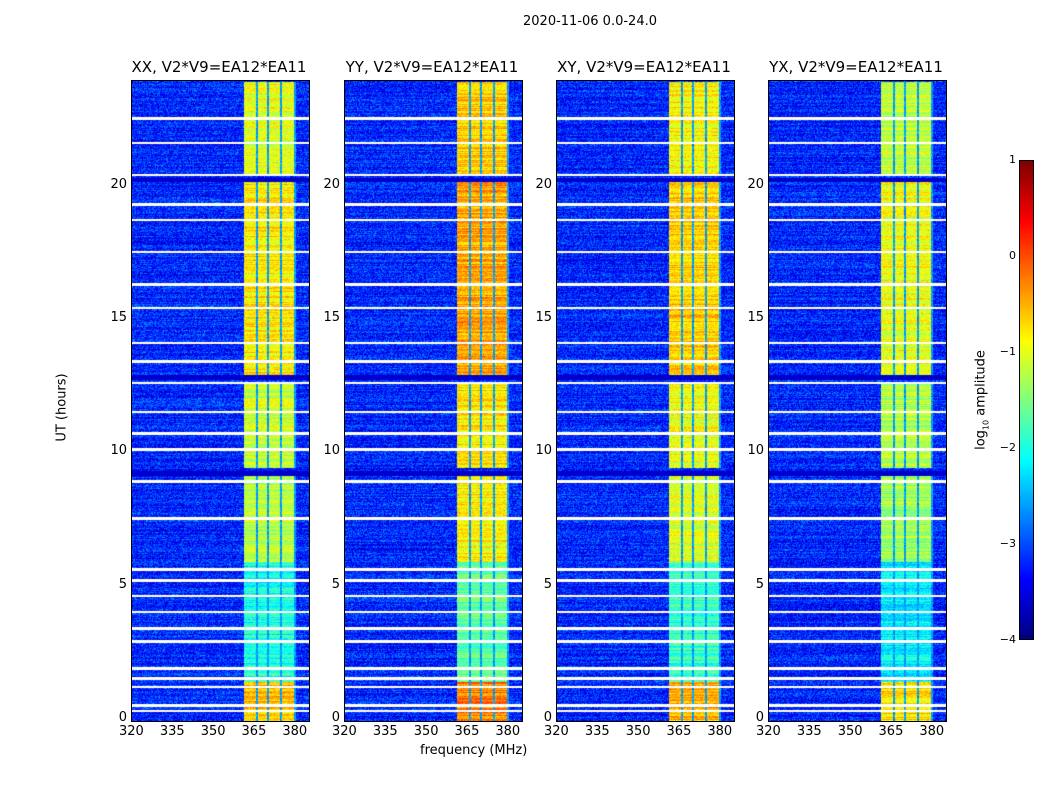 The width and height of the screenshot is (1050, 800). What do you see at coordinates (1012, 255) in the screenshot?
I see `colorbar-tick-label: 0` at bounding box center [1012, 255].